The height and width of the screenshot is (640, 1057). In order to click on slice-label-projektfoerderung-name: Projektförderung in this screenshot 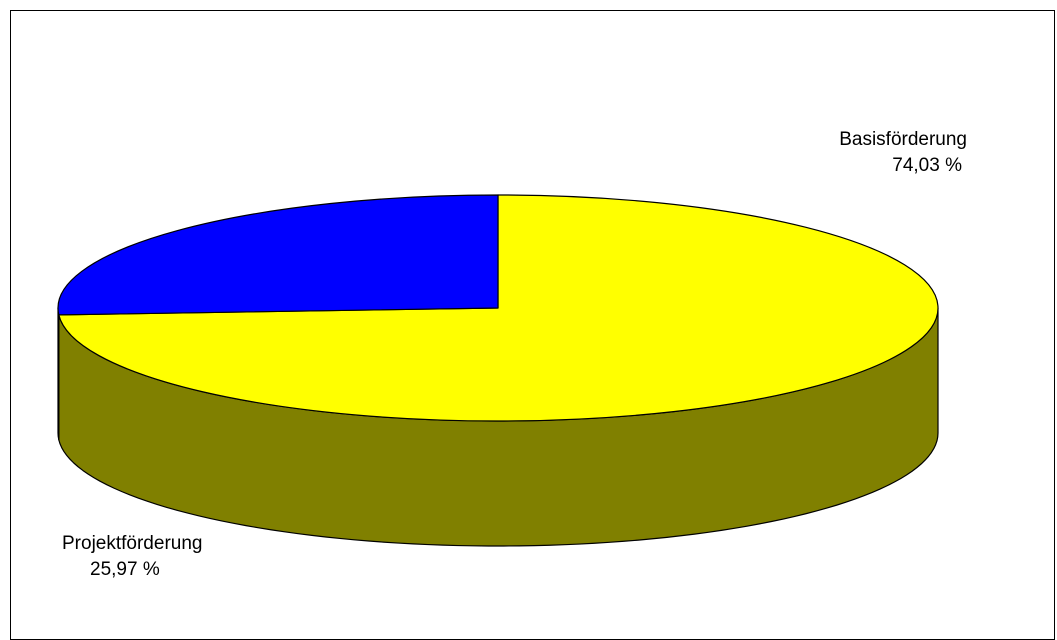, I will do `click(132, 543)`.